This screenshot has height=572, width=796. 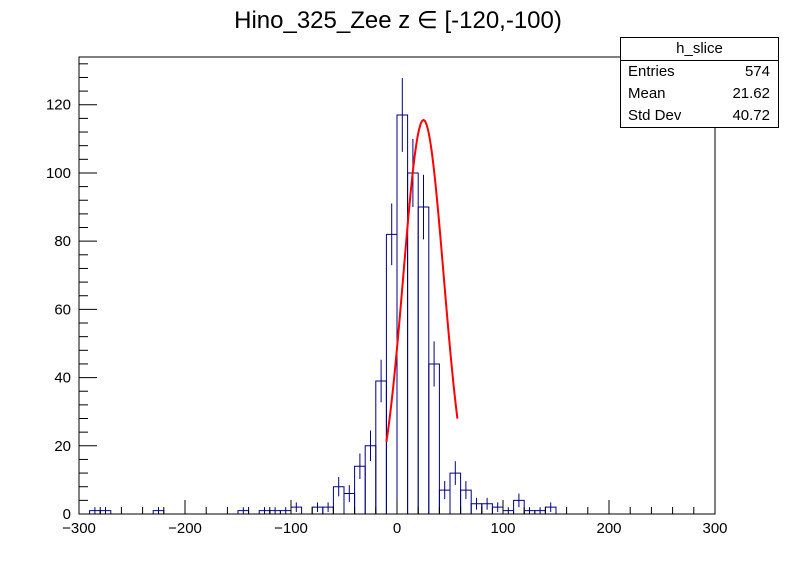 I want to click on stats-row-mean: Mean 21.62, so click(x=699, y=94).